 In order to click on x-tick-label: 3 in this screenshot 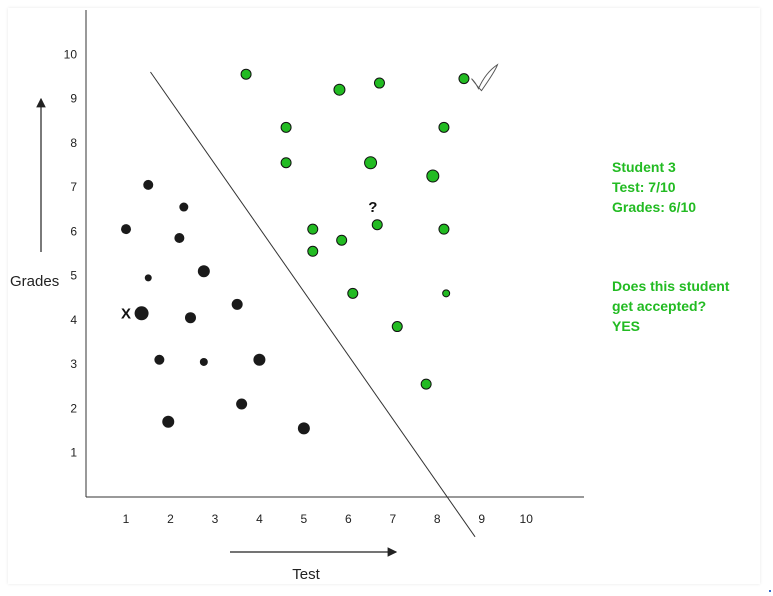, I will do `click(215, 519)`.